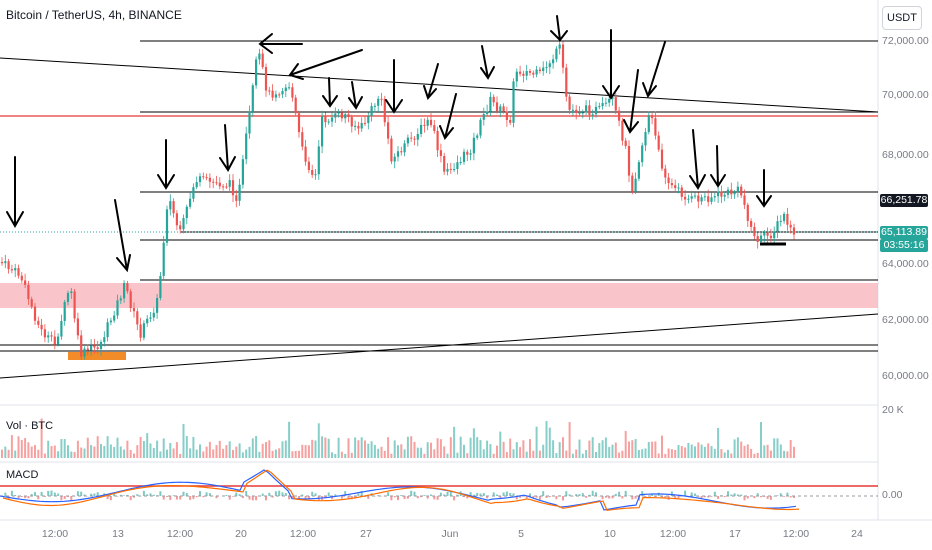  What do you see at coordinates (401, 490) in the screenshot?
I see `macd-signal-line` at bounding box center [401, 490].